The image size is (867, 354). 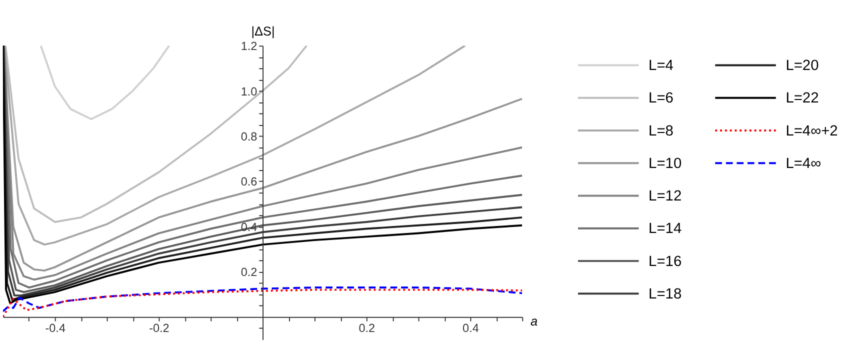 What do you see at coordinates (804, 164) in the screenshot?
I see `legend-label: L=4∞` at bounding box center [804, 164].